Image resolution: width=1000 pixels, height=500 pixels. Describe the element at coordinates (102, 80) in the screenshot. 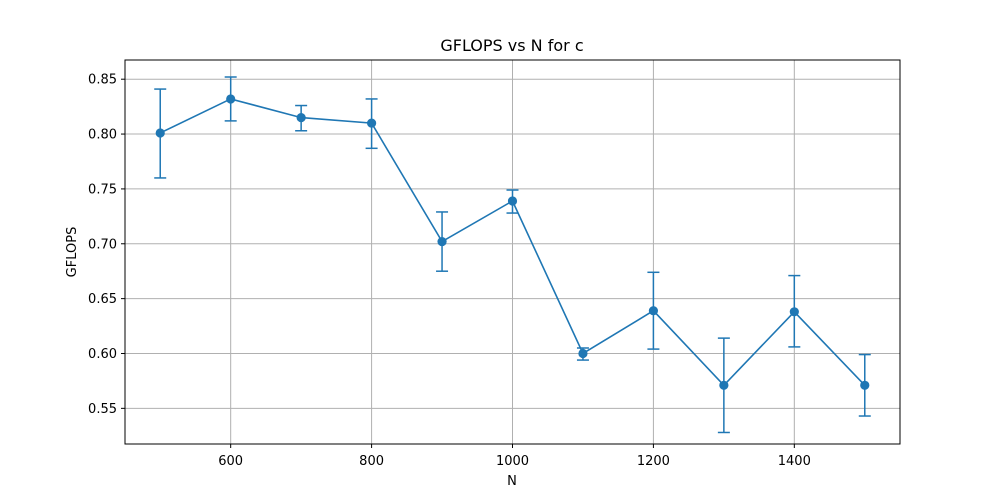

I see `y-tick-label: 0.85` at that location.